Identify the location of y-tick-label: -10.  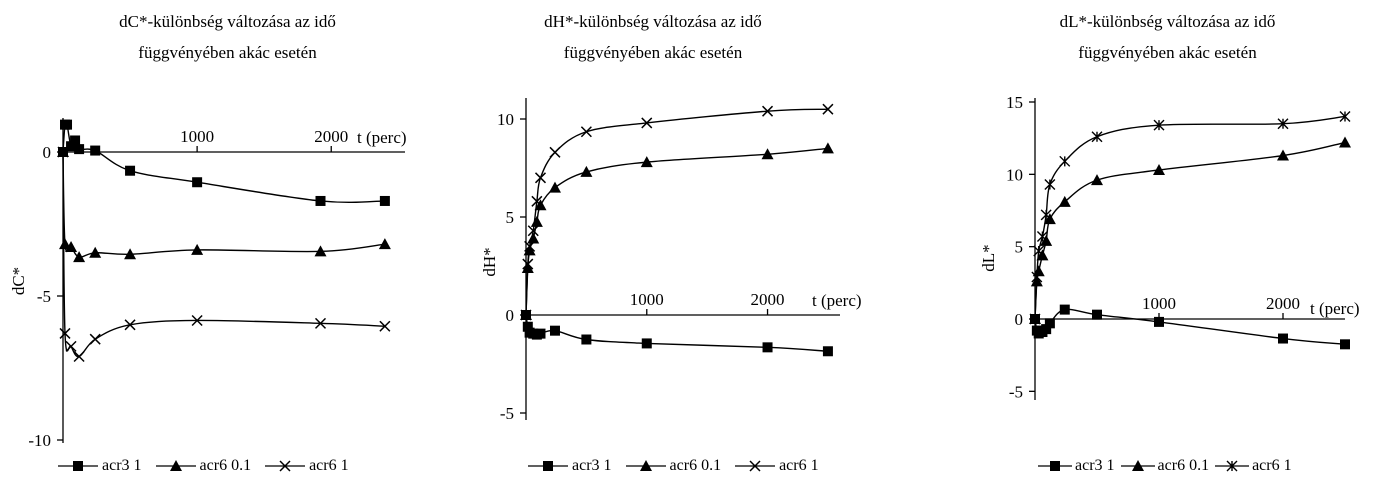
(39, 440).